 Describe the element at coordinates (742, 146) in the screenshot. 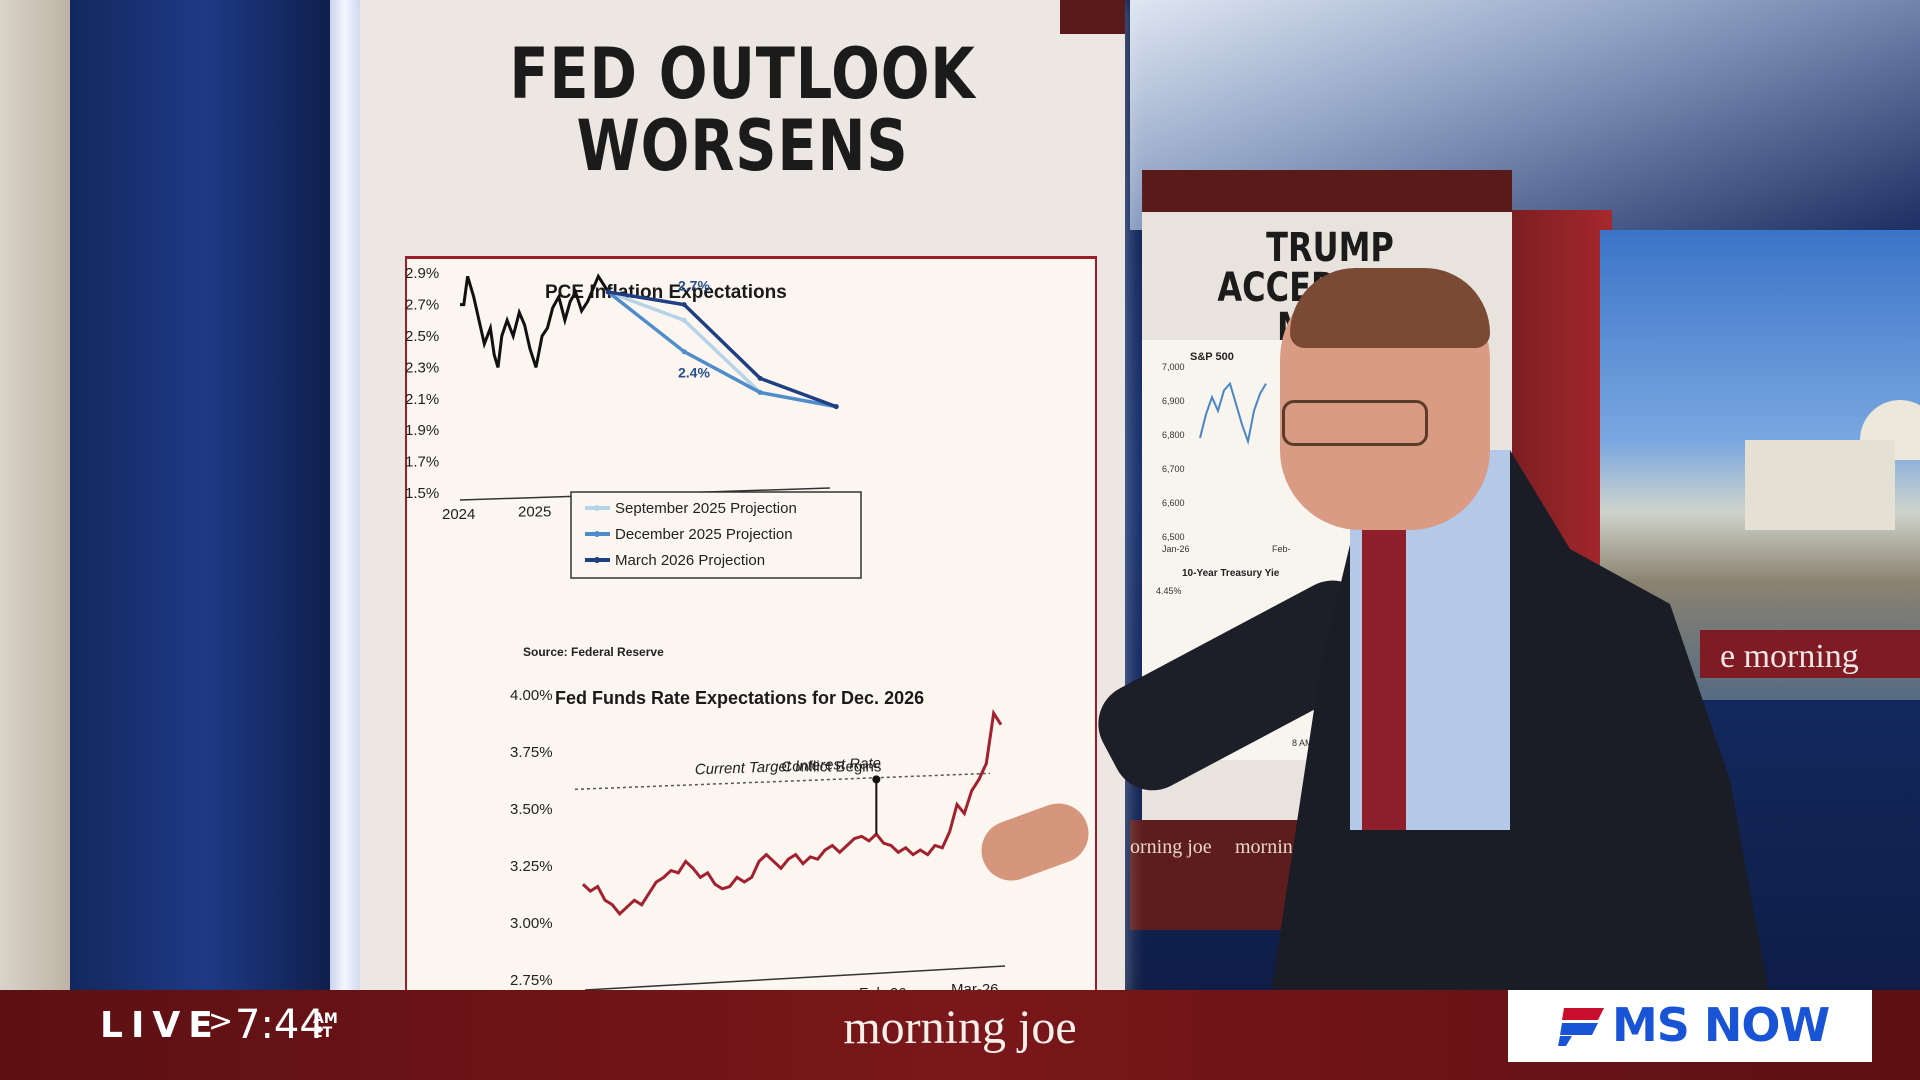

I see `main-board-title-line2: WORSENS` at that location.